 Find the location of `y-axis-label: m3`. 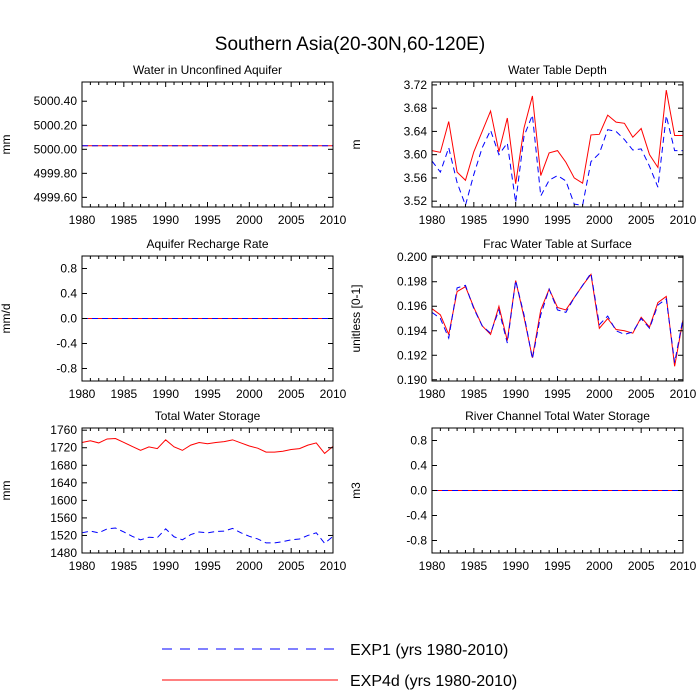

y-axis-label: m3 is located at coordinates (356, 490).